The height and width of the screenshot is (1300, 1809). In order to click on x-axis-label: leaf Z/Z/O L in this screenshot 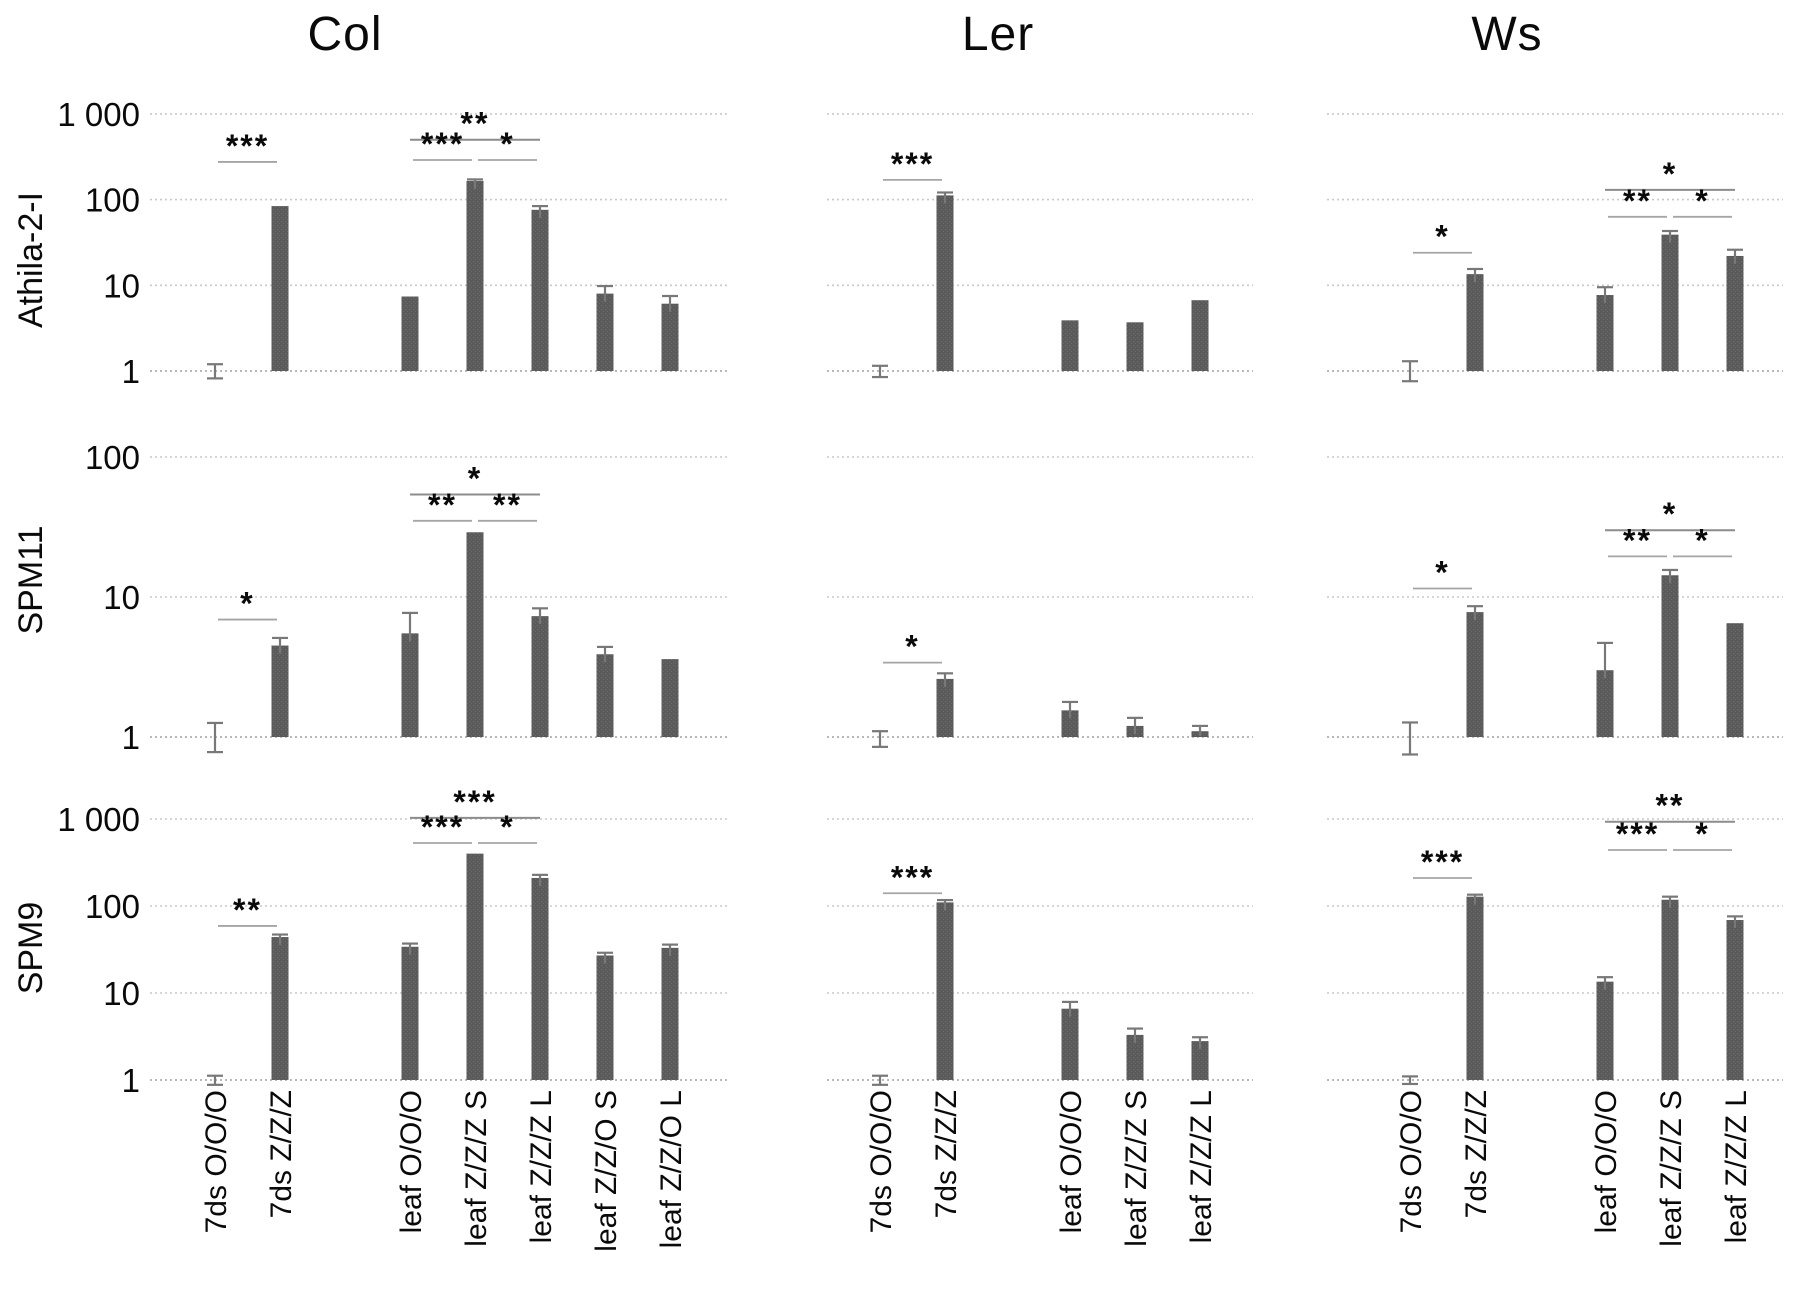, I will do `click(671, 1169)`.